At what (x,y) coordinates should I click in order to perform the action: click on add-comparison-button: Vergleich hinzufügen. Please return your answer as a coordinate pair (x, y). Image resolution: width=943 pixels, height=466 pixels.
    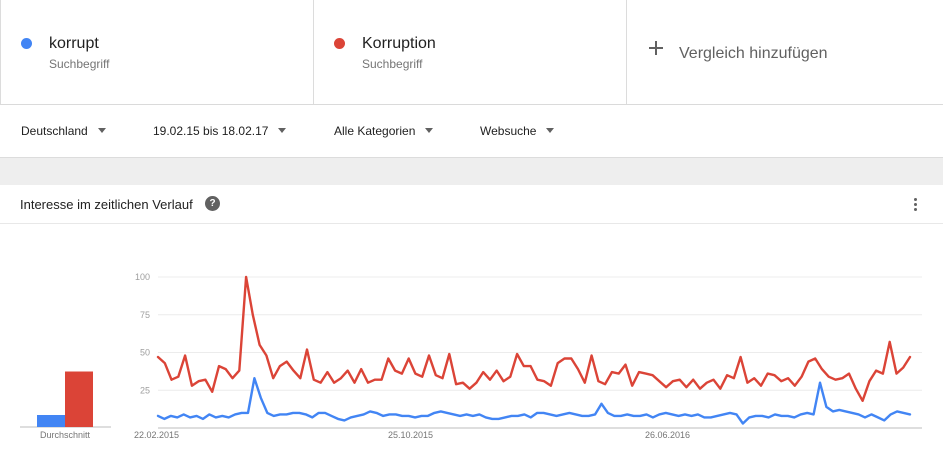
    Looking at the image, I should click on (784, 52).